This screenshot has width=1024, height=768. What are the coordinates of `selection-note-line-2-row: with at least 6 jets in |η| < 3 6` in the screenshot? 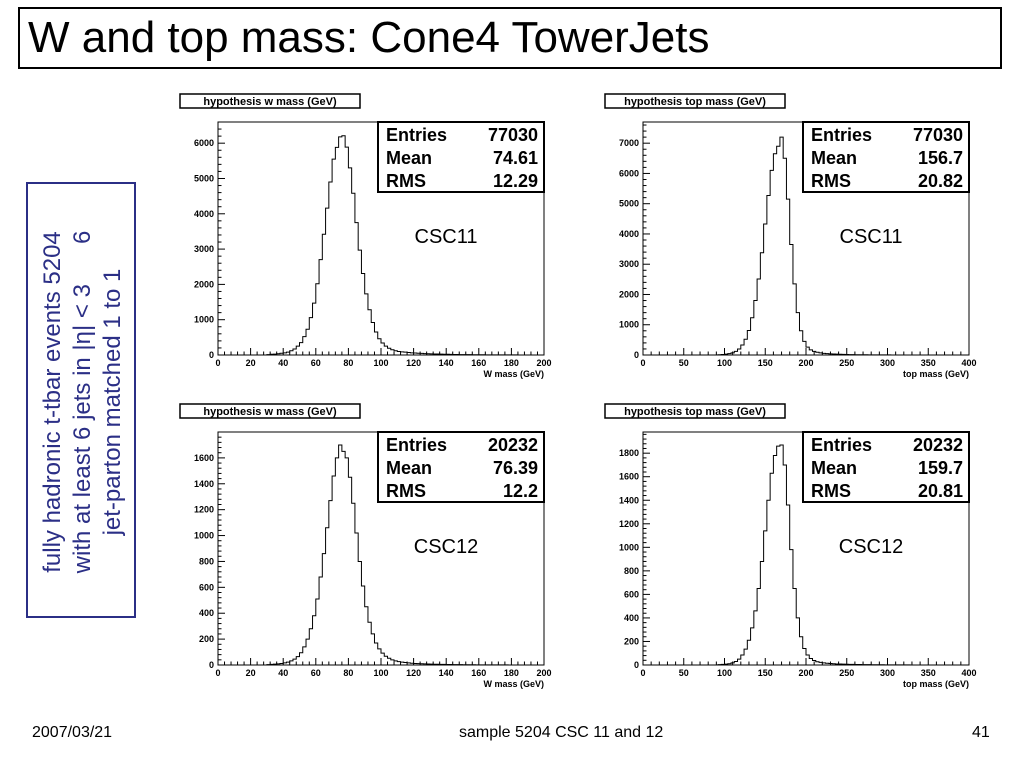 It's located at (83, 402).